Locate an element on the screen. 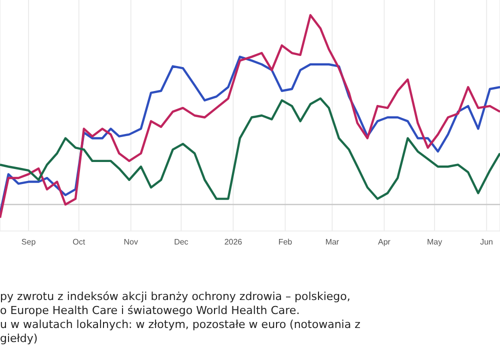 The height and width of the screenshot is (350, 500). x-tick-label: Nov is located at coordinates (131, 242).